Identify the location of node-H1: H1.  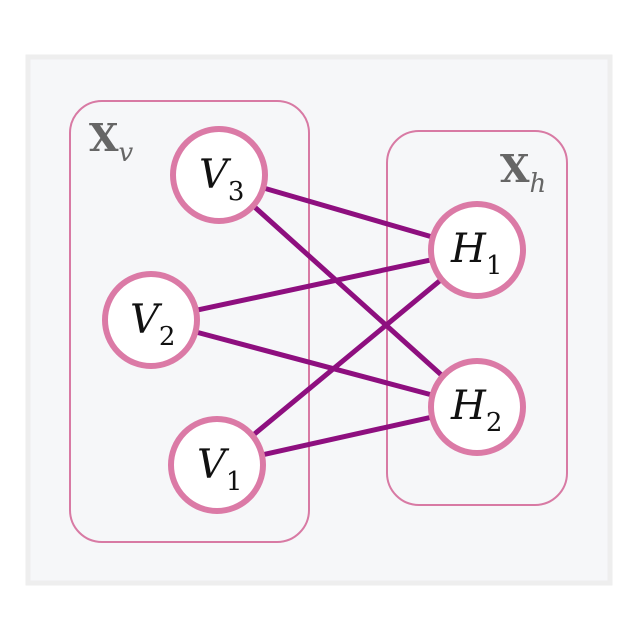
(477, 250).